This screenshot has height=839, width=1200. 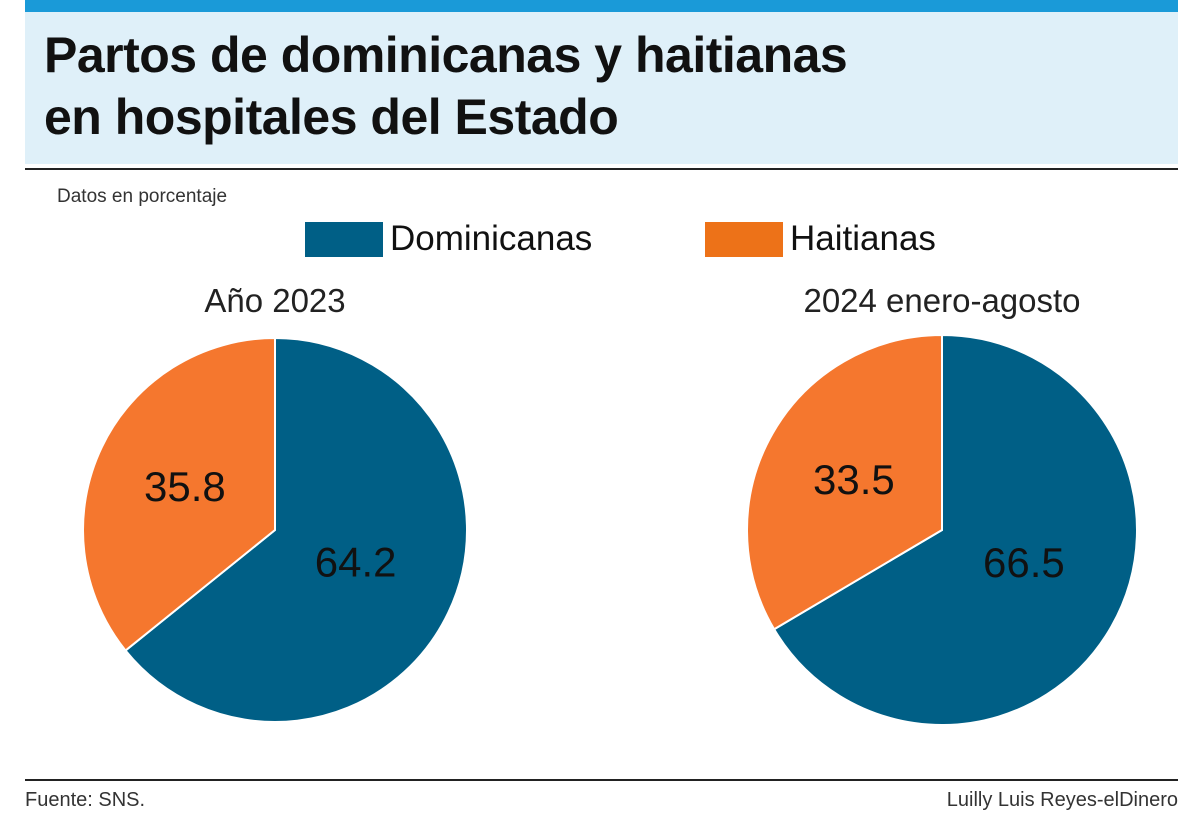 What do you see at coordinates (601, 780) in the screenshot?
I see `bottom-divider` at bounding box center [601, 780].